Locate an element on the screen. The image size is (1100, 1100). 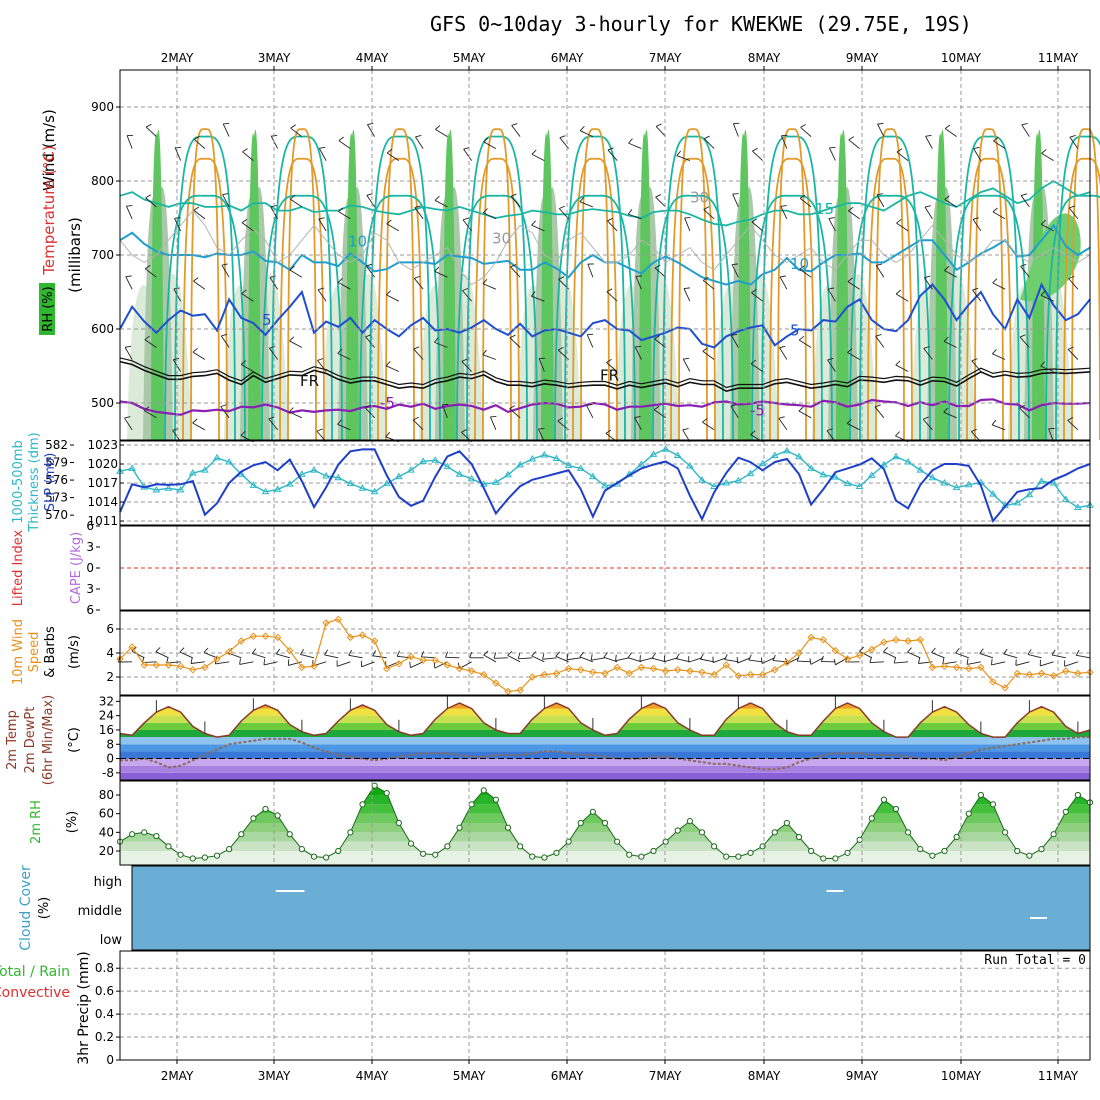
x-tick-label-top: 3MAY is located at coordinates (274, 58).